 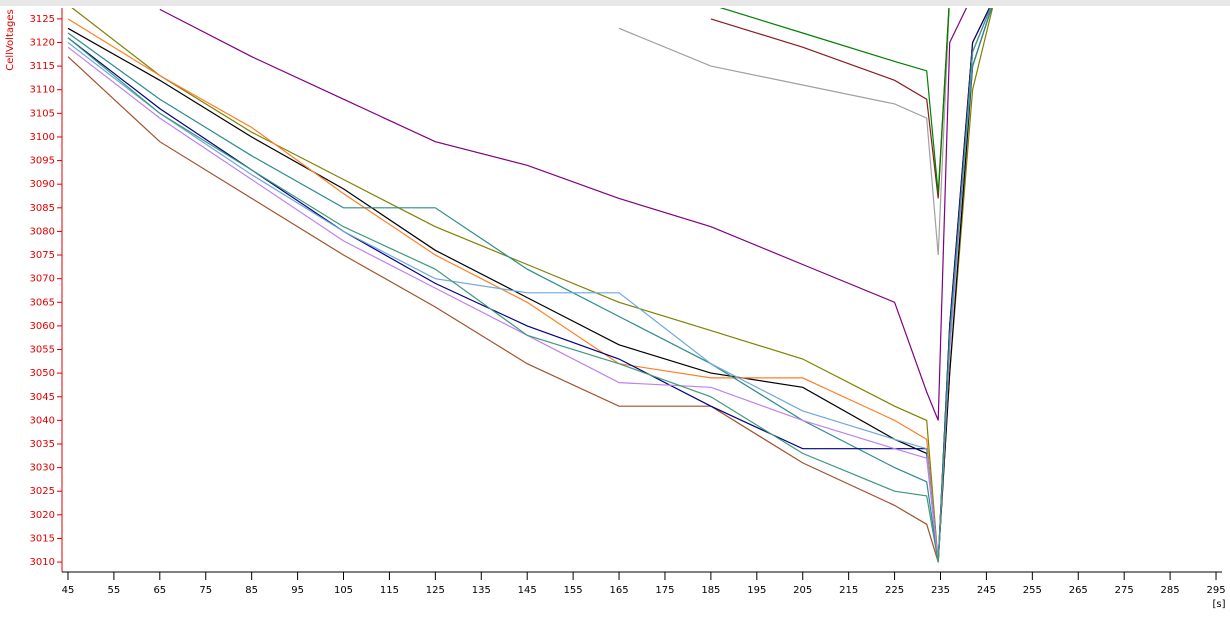 What do you see at coordinates (42, 302) in the screenshot?
I see `y-tick-label: 3065` at bounding box center [42, 302].